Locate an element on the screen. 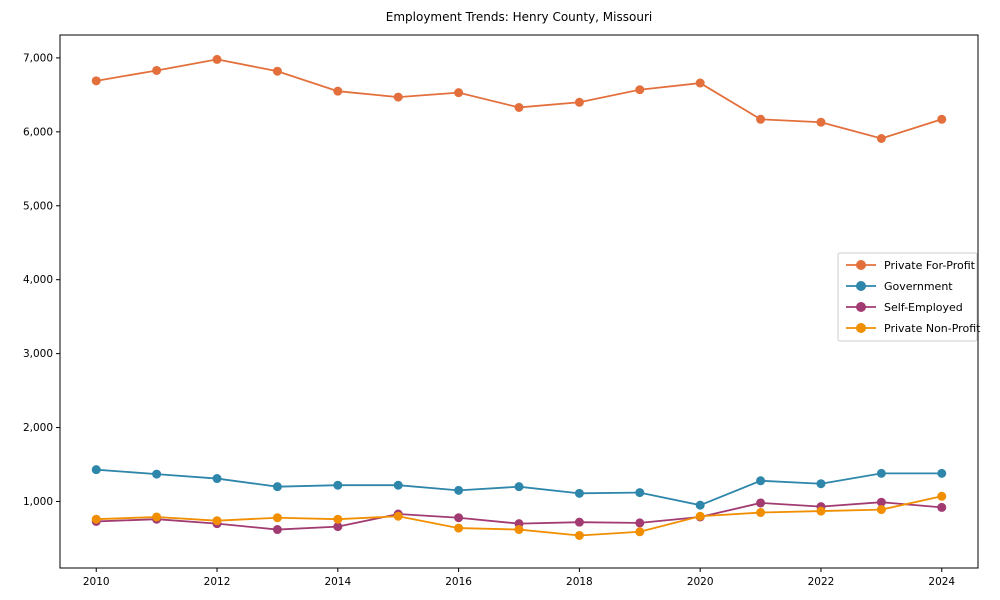 The image size is (1000, 600). legend-label: Private Non-Profit is located at coordinates (932, 328).